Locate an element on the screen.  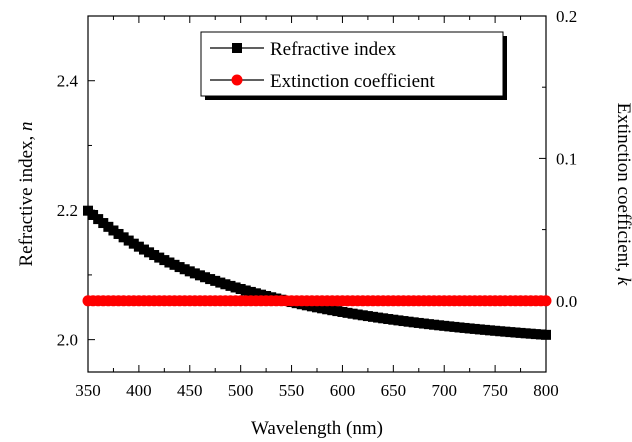
y-axis-title: Refractive index, n is located at coordinates (26, 193).